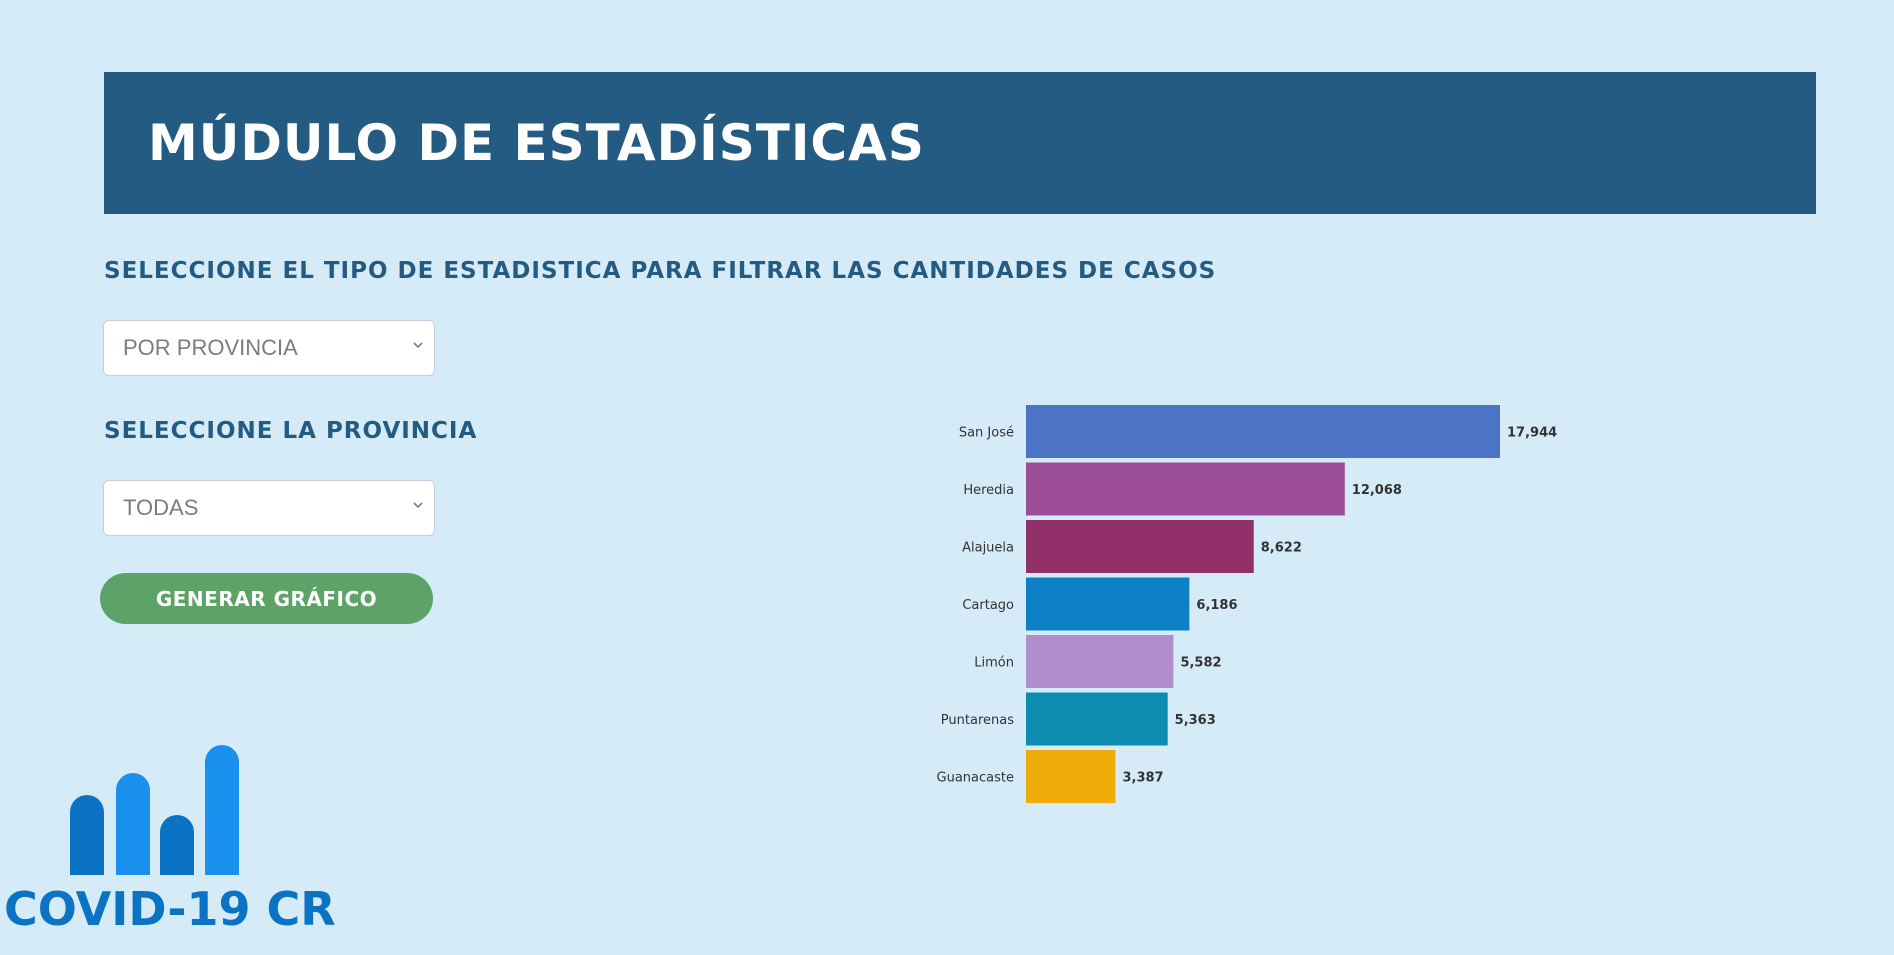  I want to click on category-label: Heredia, so click(988, 490).